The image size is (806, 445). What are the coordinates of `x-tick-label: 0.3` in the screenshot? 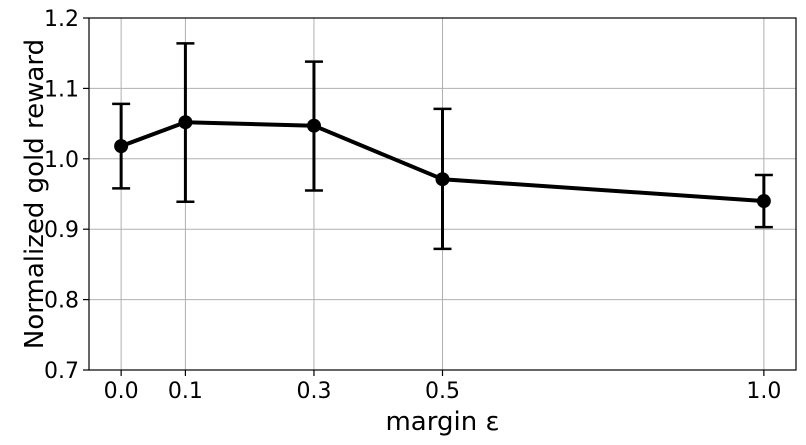 It's located at (313, 391).